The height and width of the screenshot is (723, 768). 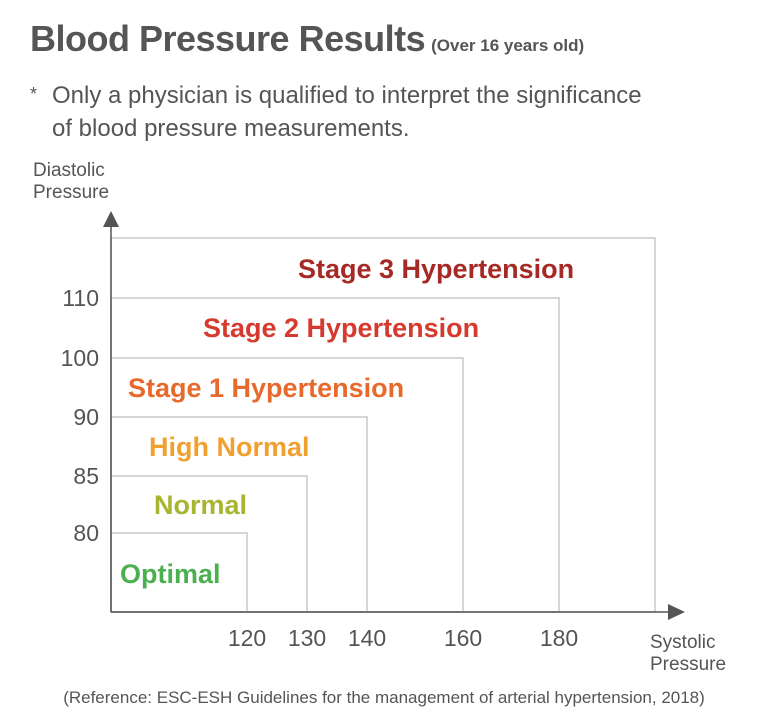 What do you see at coordinates (200, 505) in the screenshot?
I see `zone-label-normal: Normal` at bounding box center [200, 505].